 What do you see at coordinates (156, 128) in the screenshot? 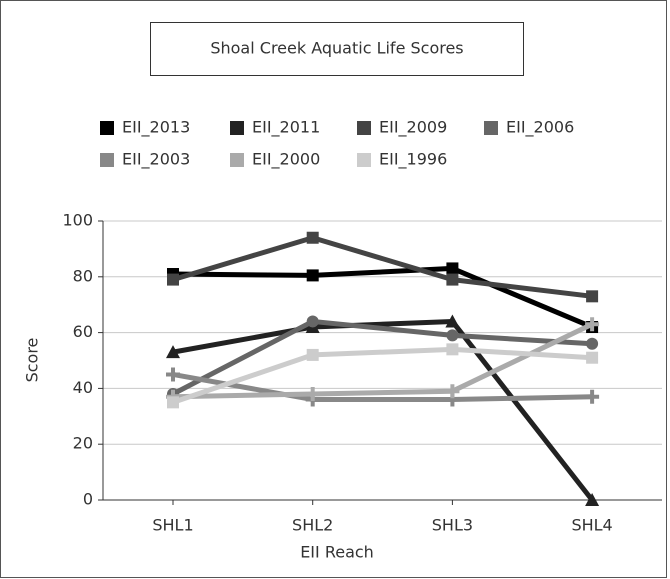
I see `legend-label: EII_2013` at bounding box center [156, 128].